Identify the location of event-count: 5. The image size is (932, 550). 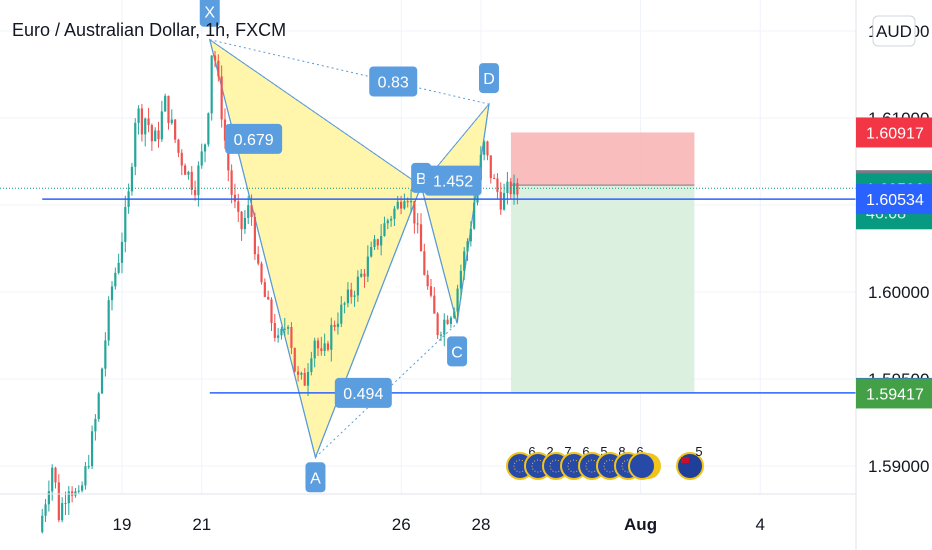
(698, 451).